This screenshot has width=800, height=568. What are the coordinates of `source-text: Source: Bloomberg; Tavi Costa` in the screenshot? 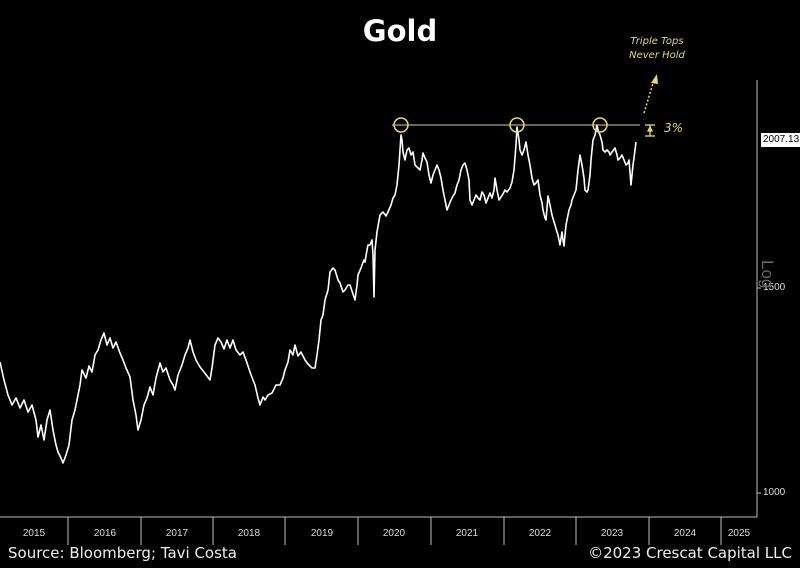 It's located at (122, 553).